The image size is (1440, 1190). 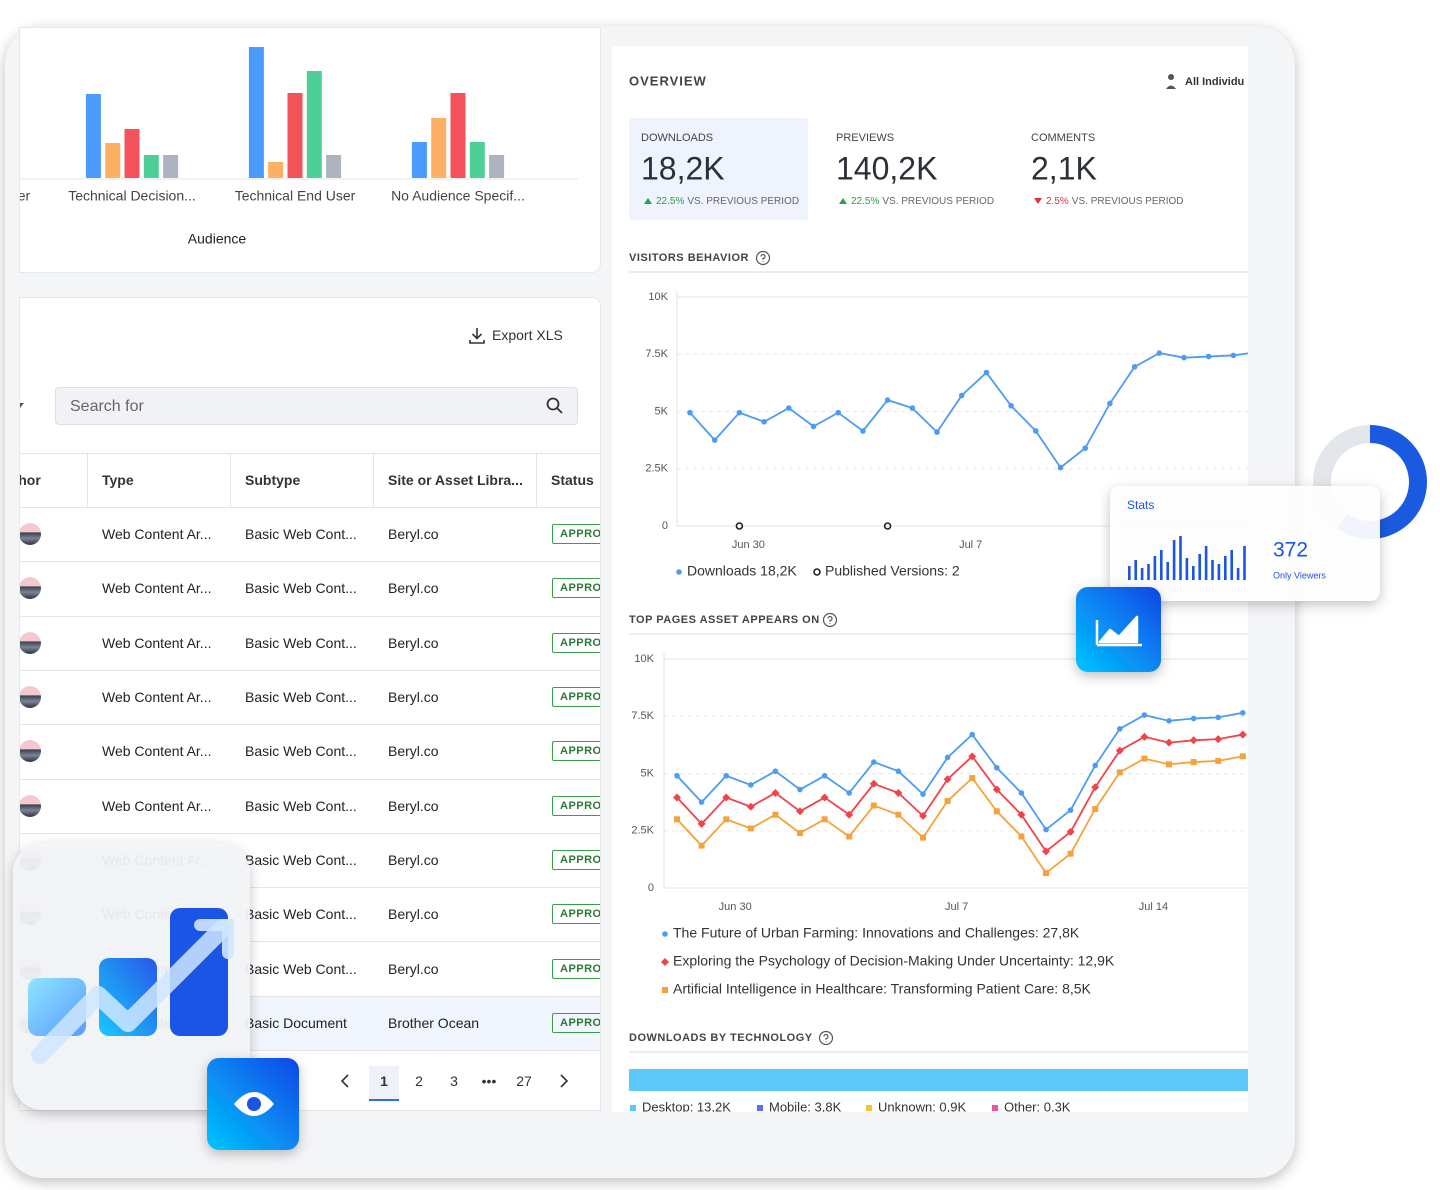 What do you see at coordinates (865, 138) in the screenshot?
I see `kpi-label: PREVIEWS` at bounding box center [865, 138].